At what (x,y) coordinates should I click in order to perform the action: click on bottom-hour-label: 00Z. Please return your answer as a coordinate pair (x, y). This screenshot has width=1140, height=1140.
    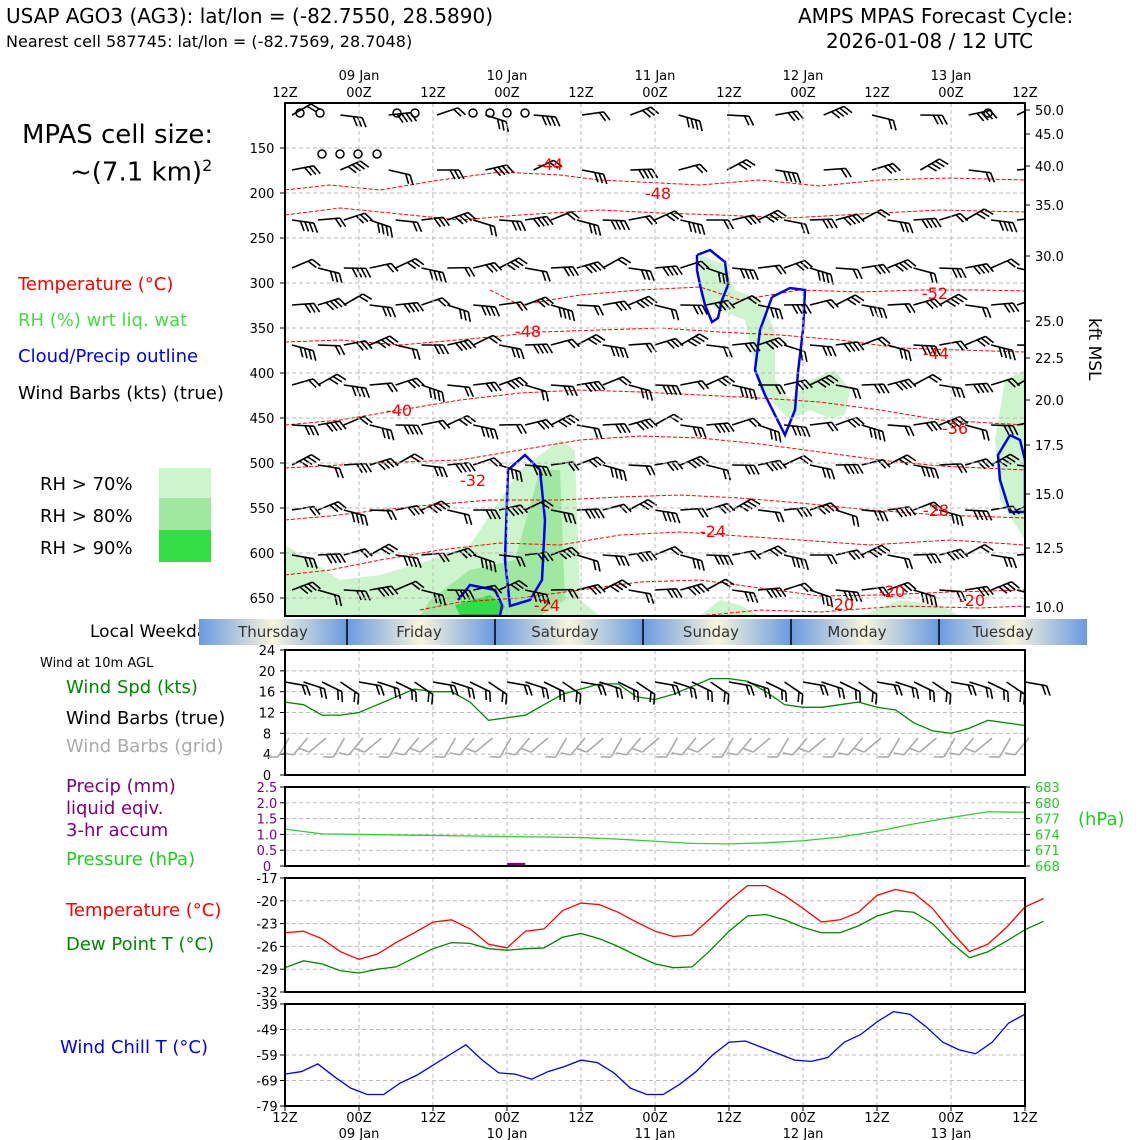
    Looking at the image, I should click on (507, 1118).